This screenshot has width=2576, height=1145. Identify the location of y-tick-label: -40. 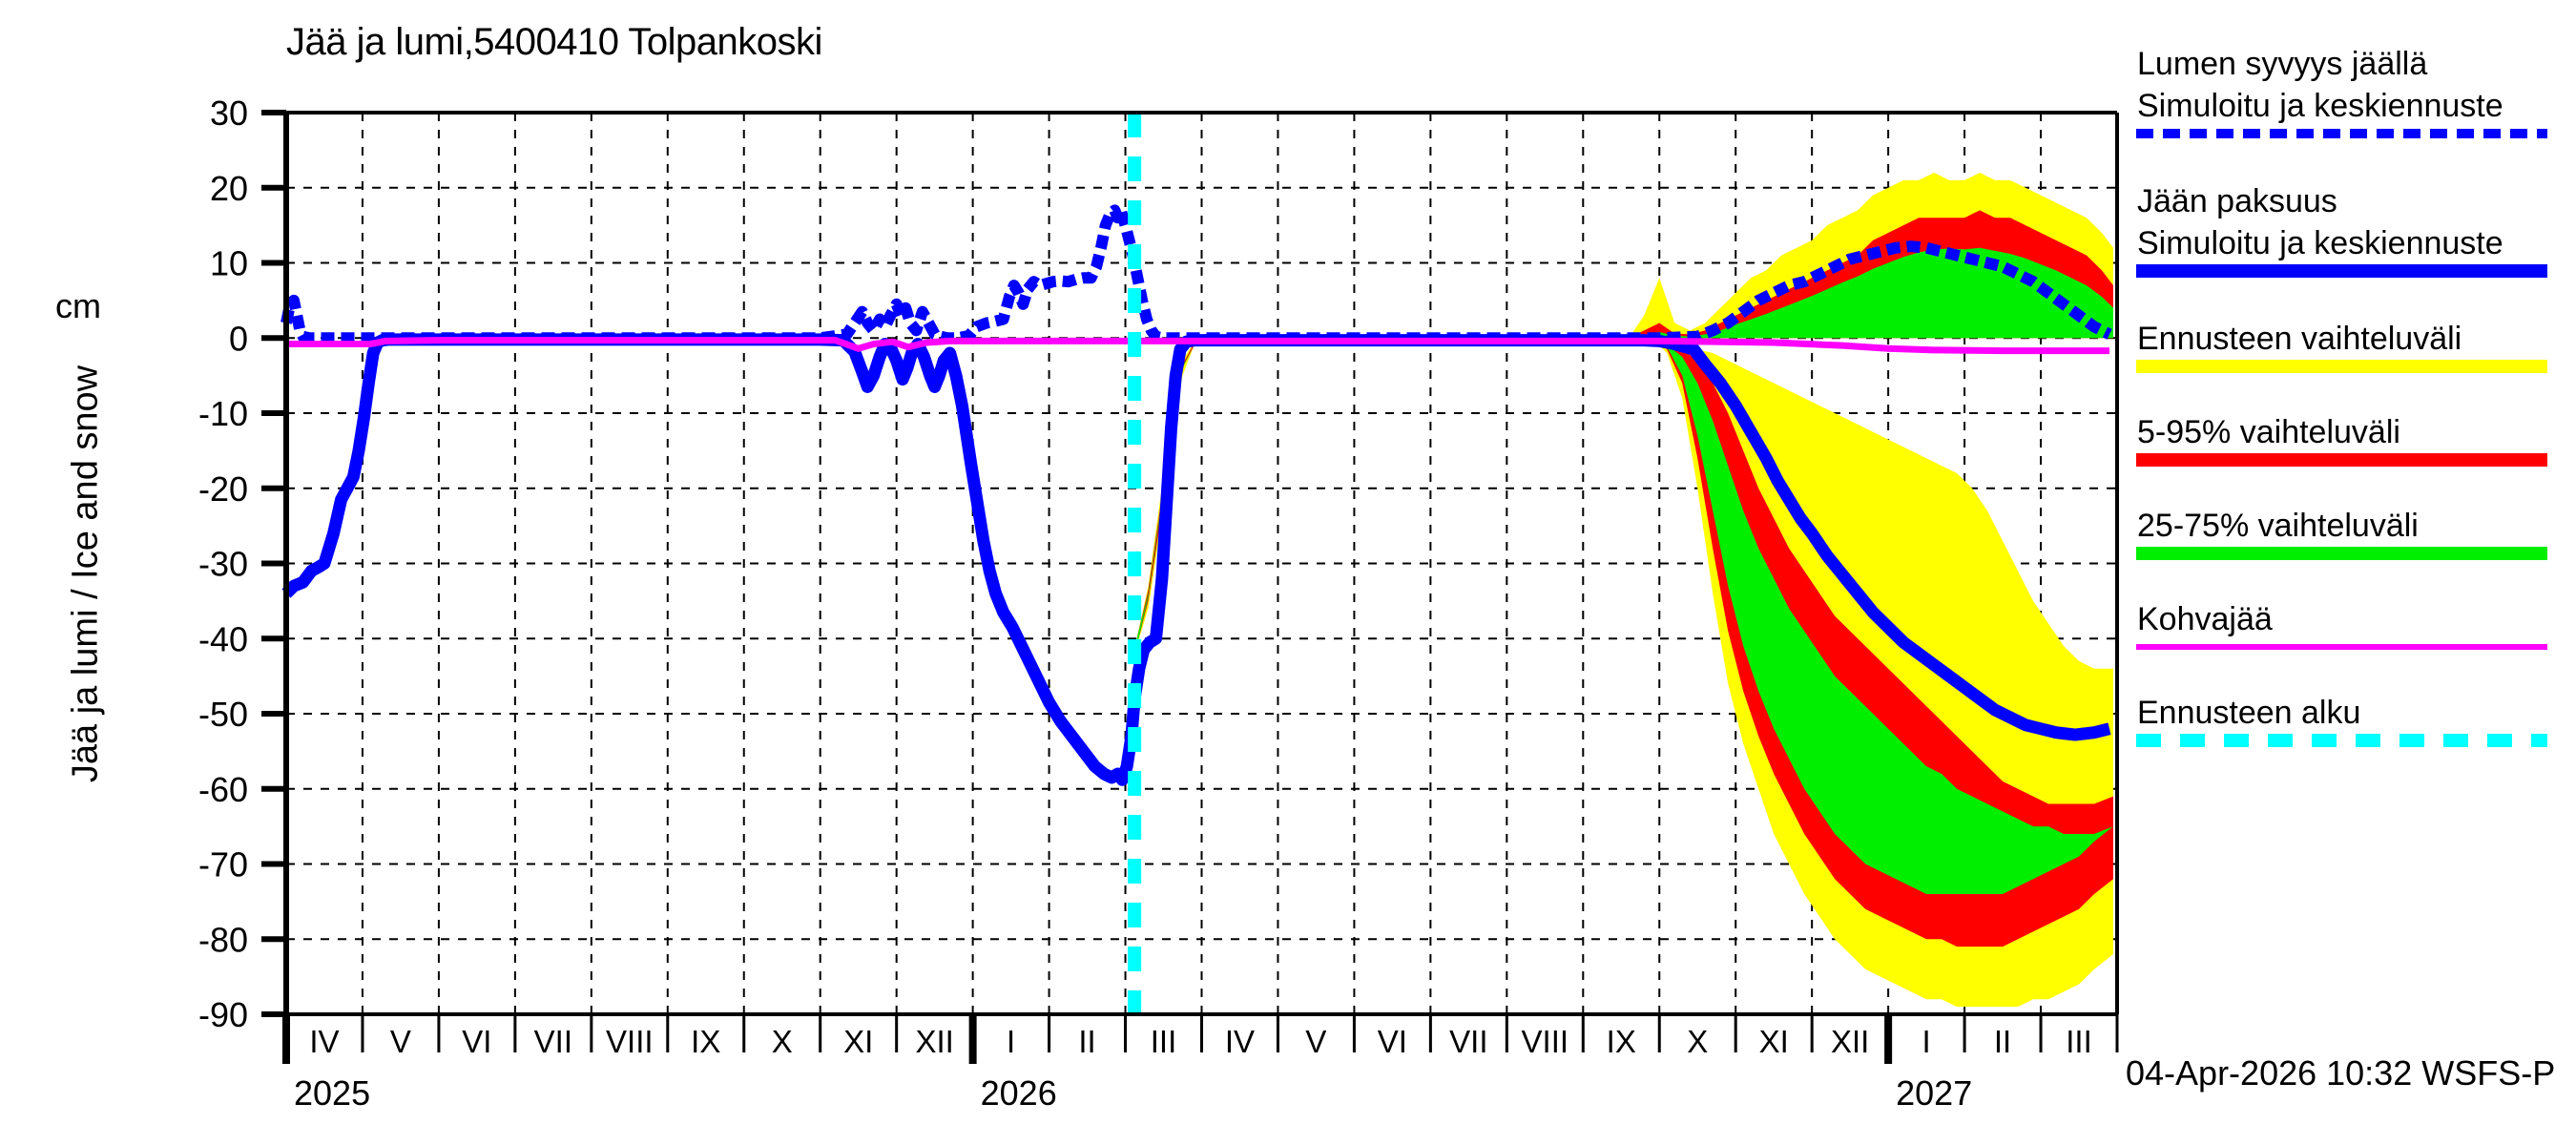
(223, 639).